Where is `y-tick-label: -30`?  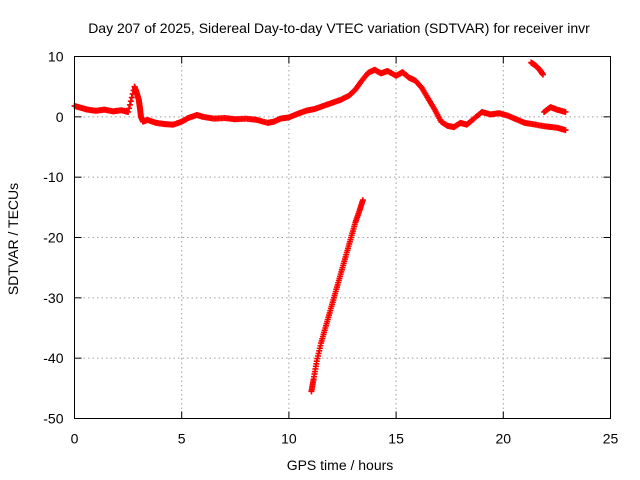
y-tick-label: -30 is located at coordinates (53, 298).